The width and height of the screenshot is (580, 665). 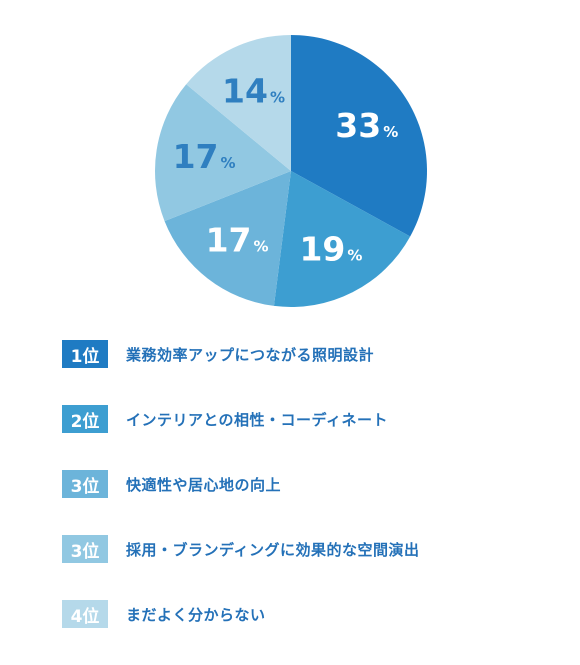 I want to click on legend-label-2: インテリアとの相性・コーディネート, so click(x=257, y=419).